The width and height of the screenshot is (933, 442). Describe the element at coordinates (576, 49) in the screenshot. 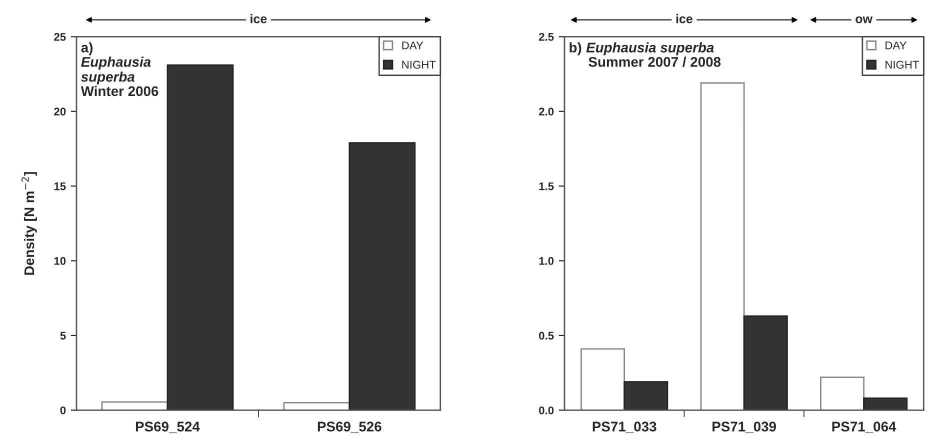

I see `annotation: b)` at that location.